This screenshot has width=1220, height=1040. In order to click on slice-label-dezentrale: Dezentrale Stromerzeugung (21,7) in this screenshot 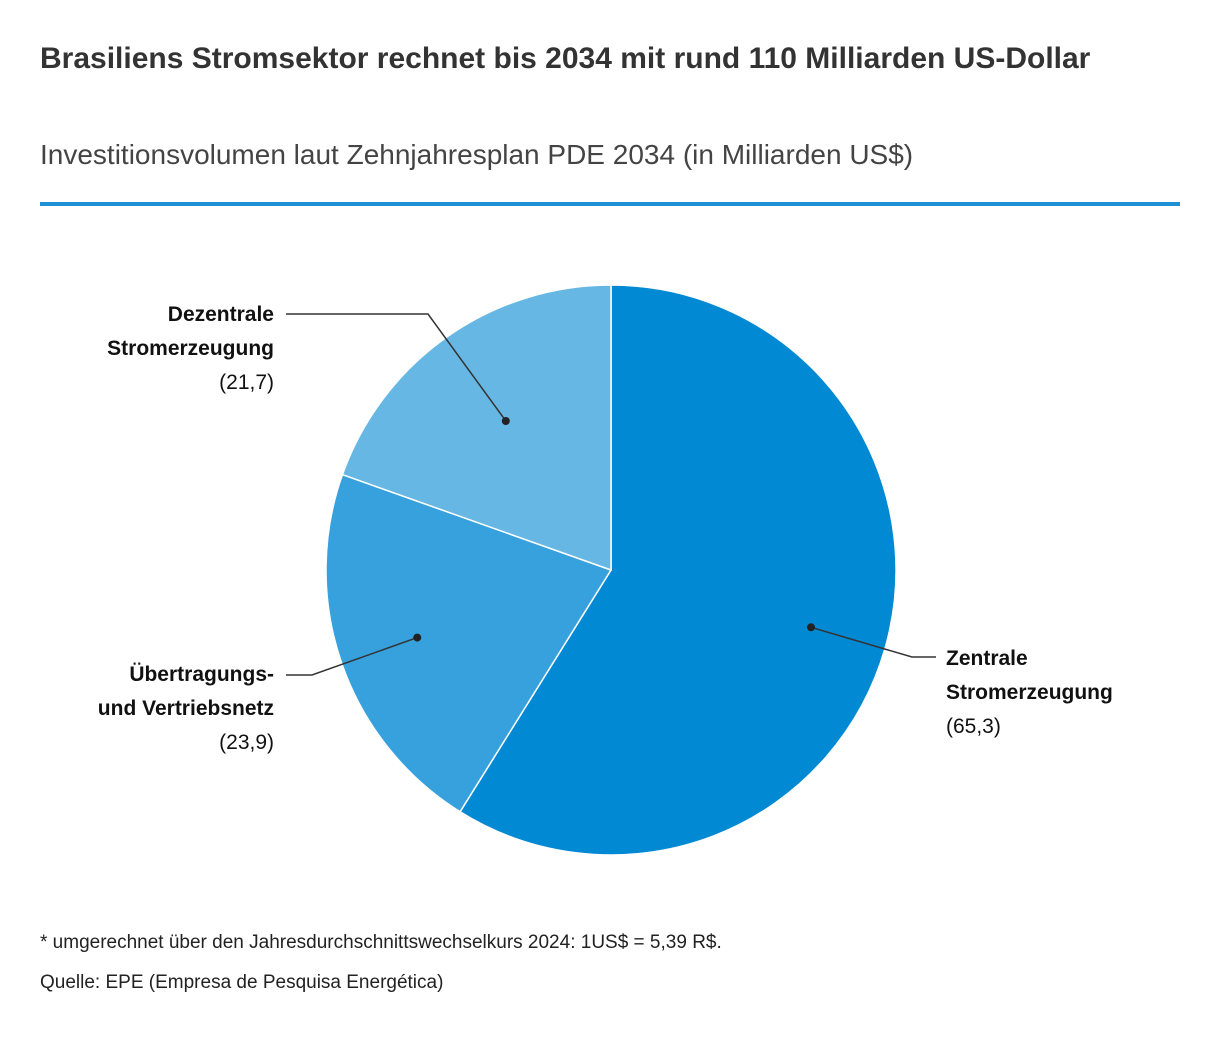, I will do `click(149, 349)`.